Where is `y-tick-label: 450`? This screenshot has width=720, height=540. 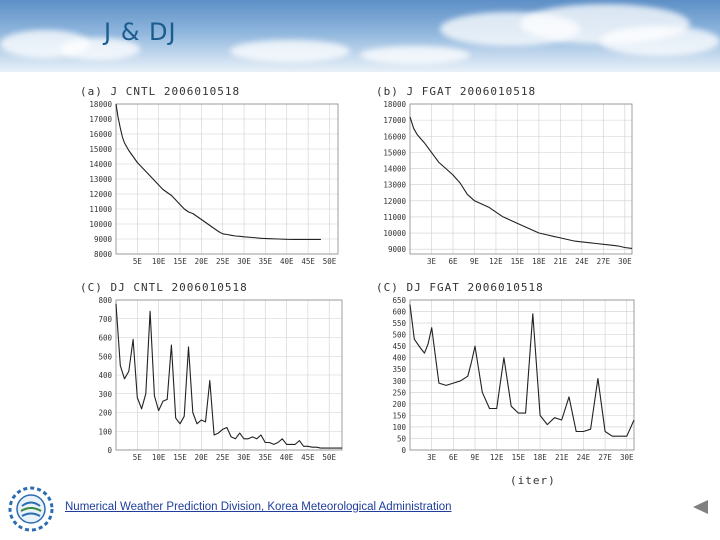
y-tick-label: 450 is located at coordinates (399, 346).